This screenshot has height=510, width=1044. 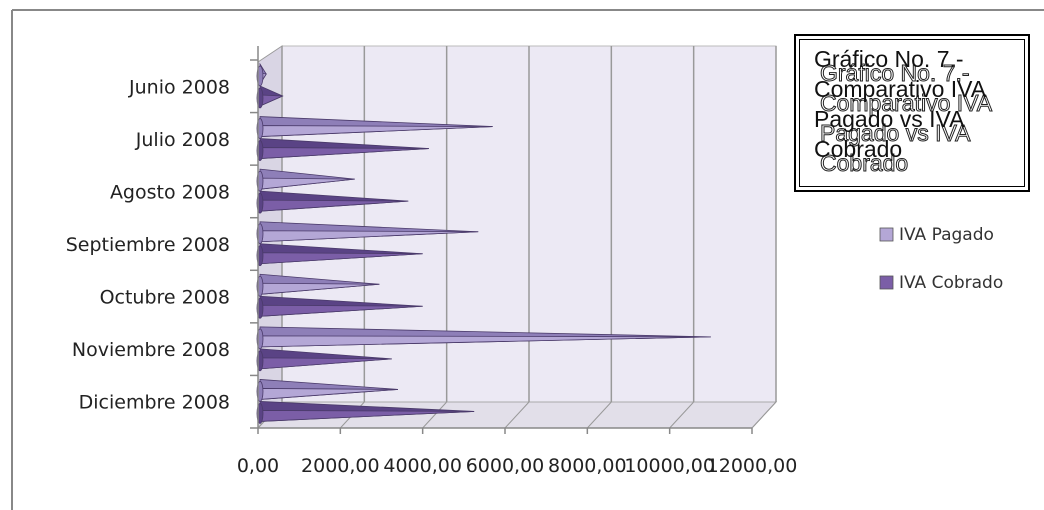 I want to click on x-tick-label: 12000,00, so click(x=752, y=466).